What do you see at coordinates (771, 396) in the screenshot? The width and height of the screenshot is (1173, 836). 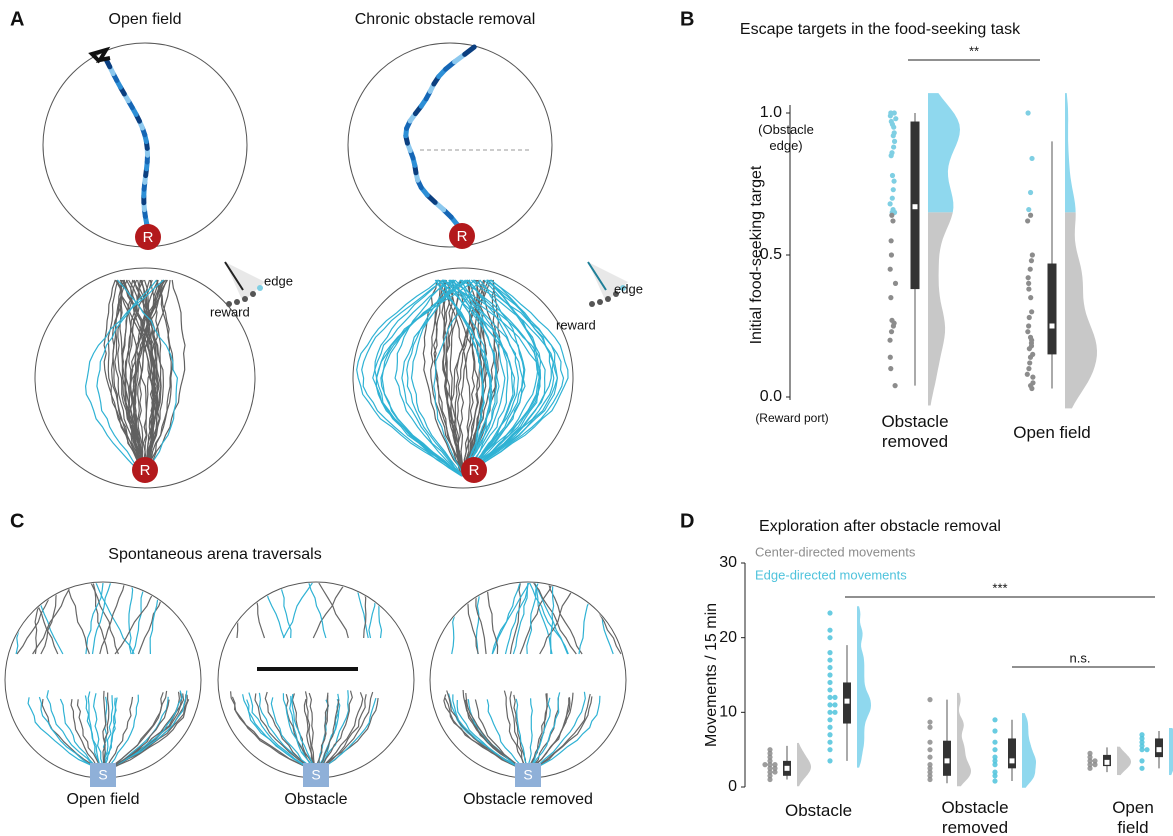 I see `y-tick-label: 0.0` at bounding box center [771, 396].